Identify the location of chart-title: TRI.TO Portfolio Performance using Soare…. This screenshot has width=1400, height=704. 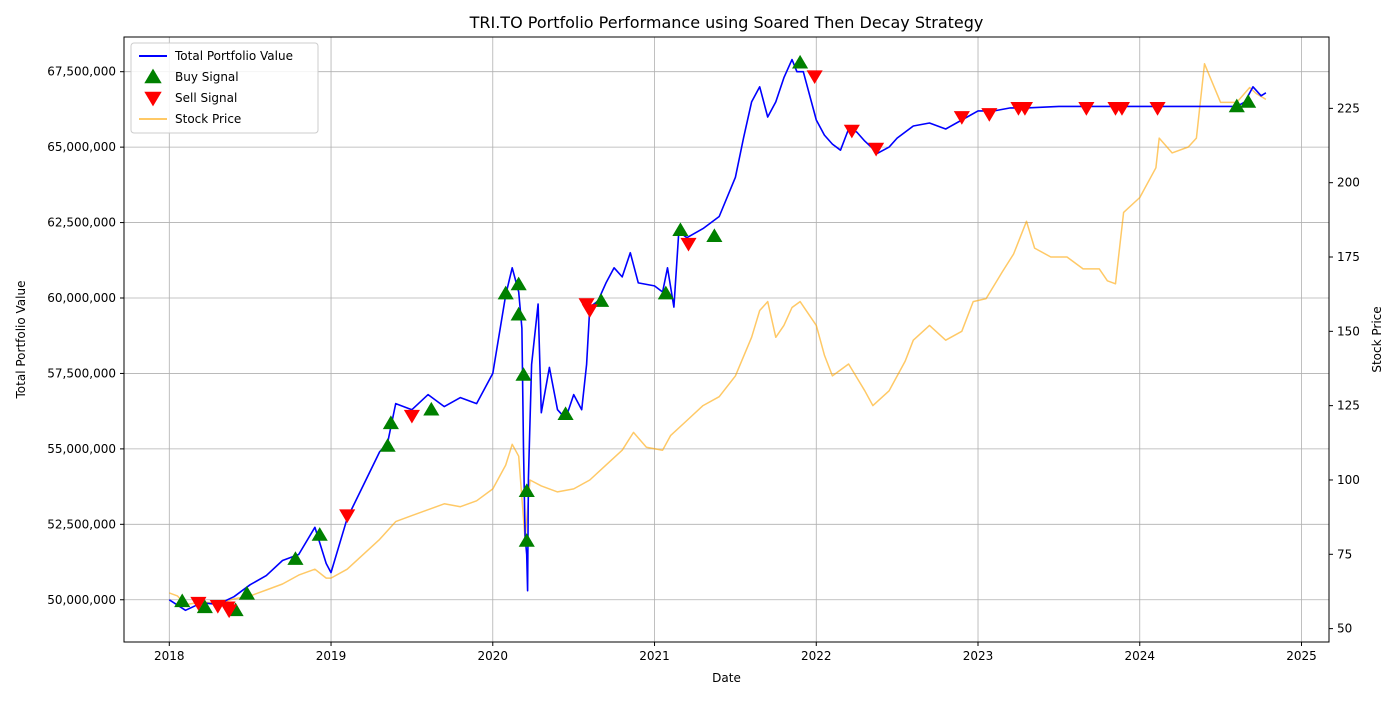
(726, 22).